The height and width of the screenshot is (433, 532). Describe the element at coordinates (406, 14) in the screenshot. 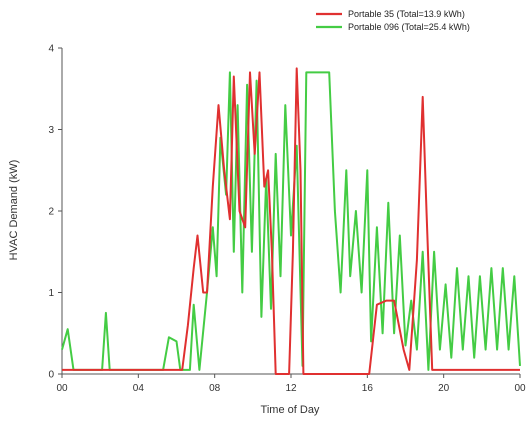

I see `legend-label-series-1: Portable 35 (Total=13.9 kWh)` at that location.